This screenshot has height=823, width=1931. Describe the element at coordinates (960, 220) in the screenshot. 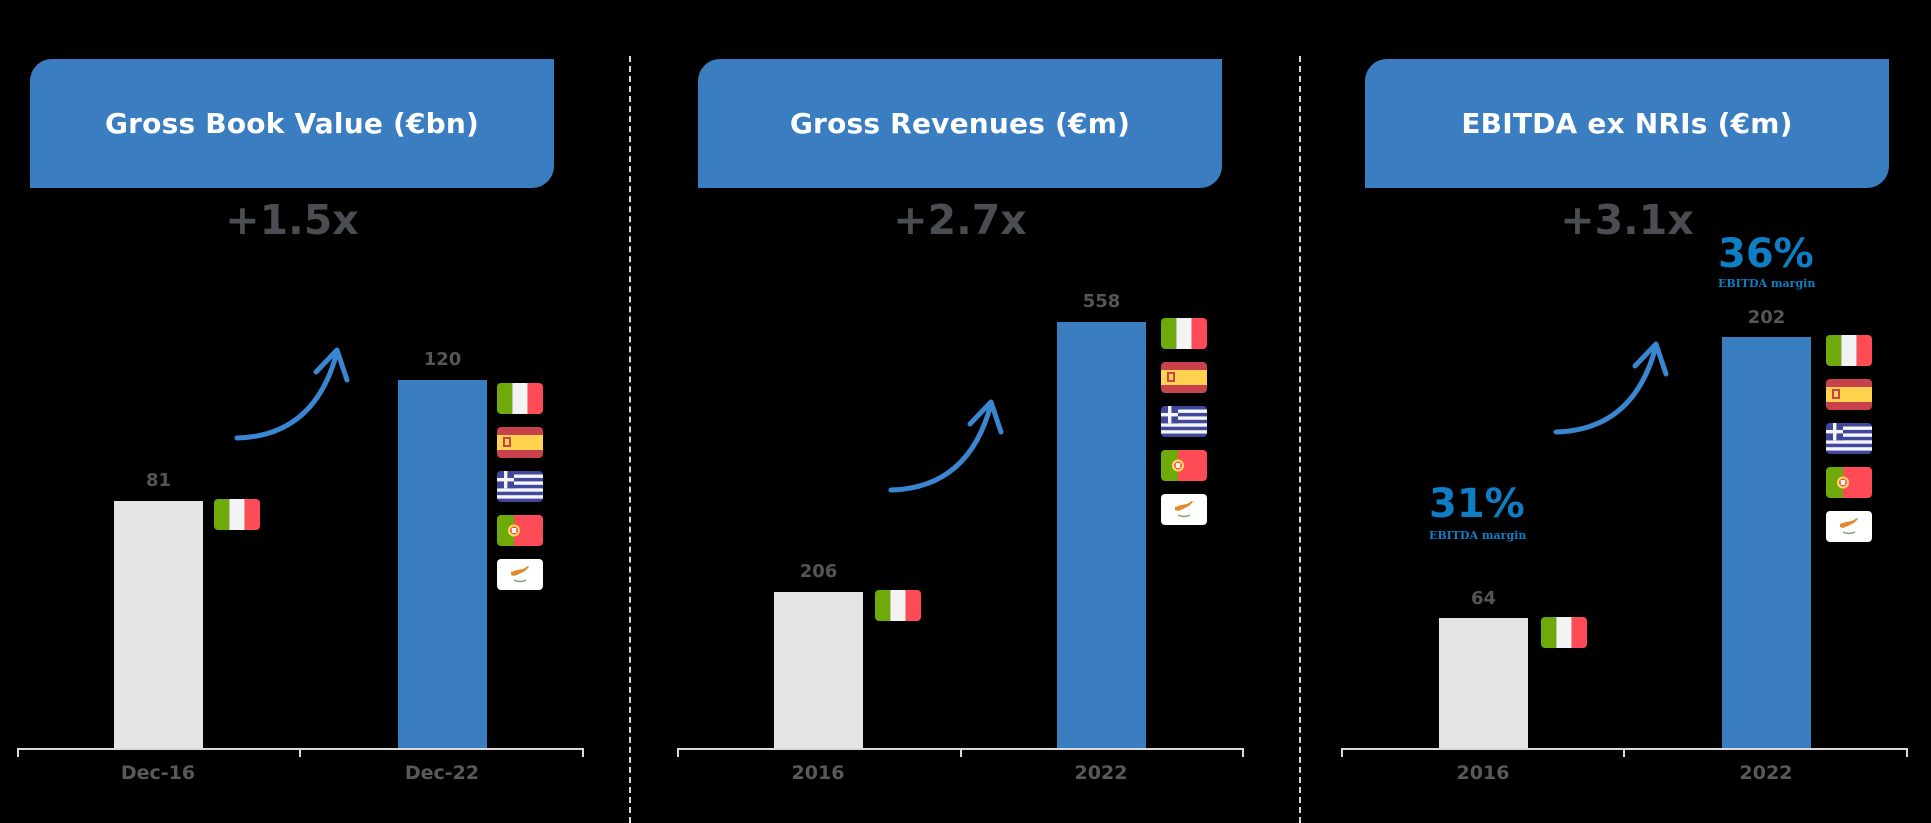

I see `growth-multiple: +2.7x` at that location.